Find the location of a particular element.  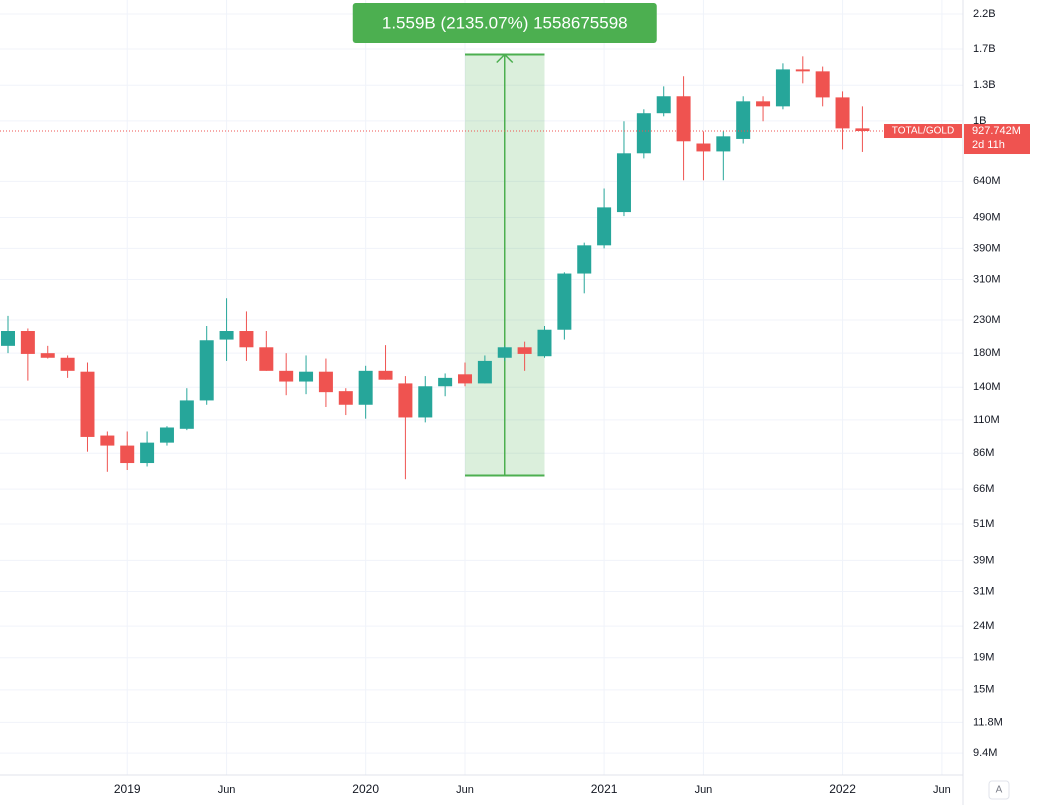

symbol-tag is located at coordinates (923, 131).